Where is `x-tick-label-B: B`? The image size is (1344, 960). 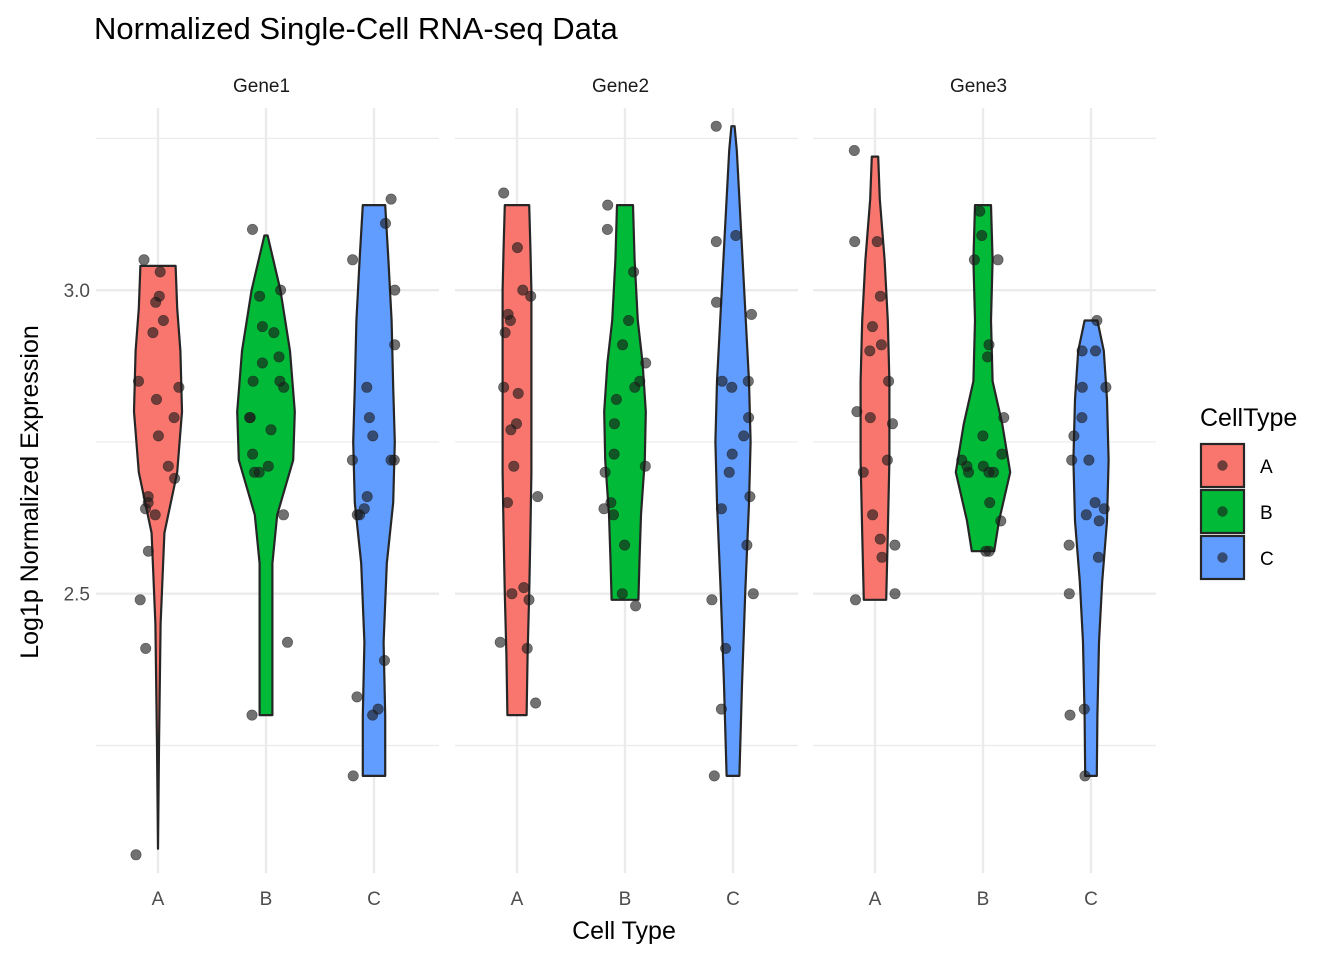
x-tick-label-B: B is located at coordinates (266, 899).